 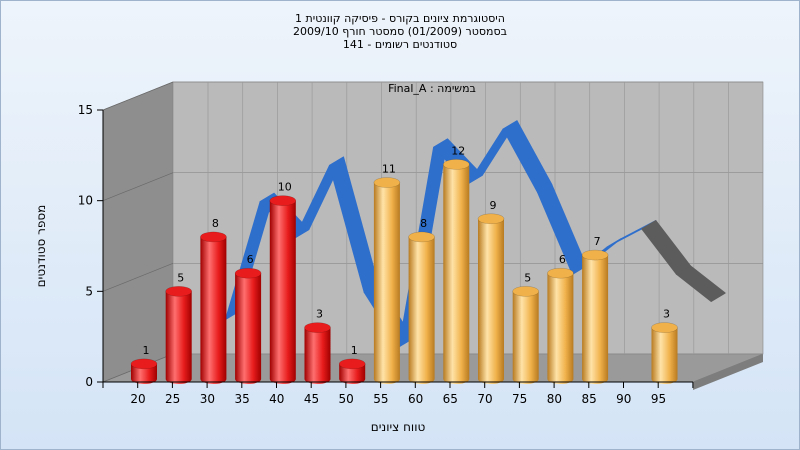 I want to click on x-tick-label: 25, so click(x=172, y=399).